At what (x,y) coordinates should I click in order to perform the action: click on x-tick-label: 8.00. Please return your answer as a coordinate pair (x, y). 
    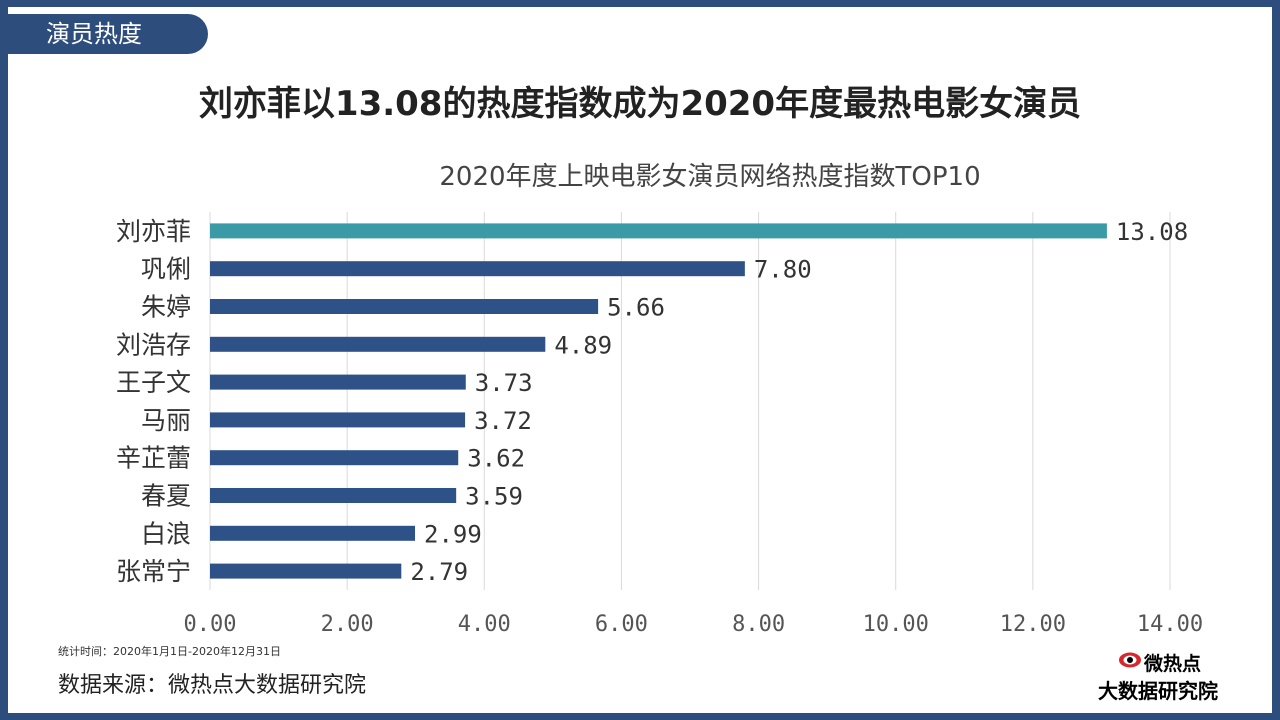
    Looking at the image, I should click on (758, 624).